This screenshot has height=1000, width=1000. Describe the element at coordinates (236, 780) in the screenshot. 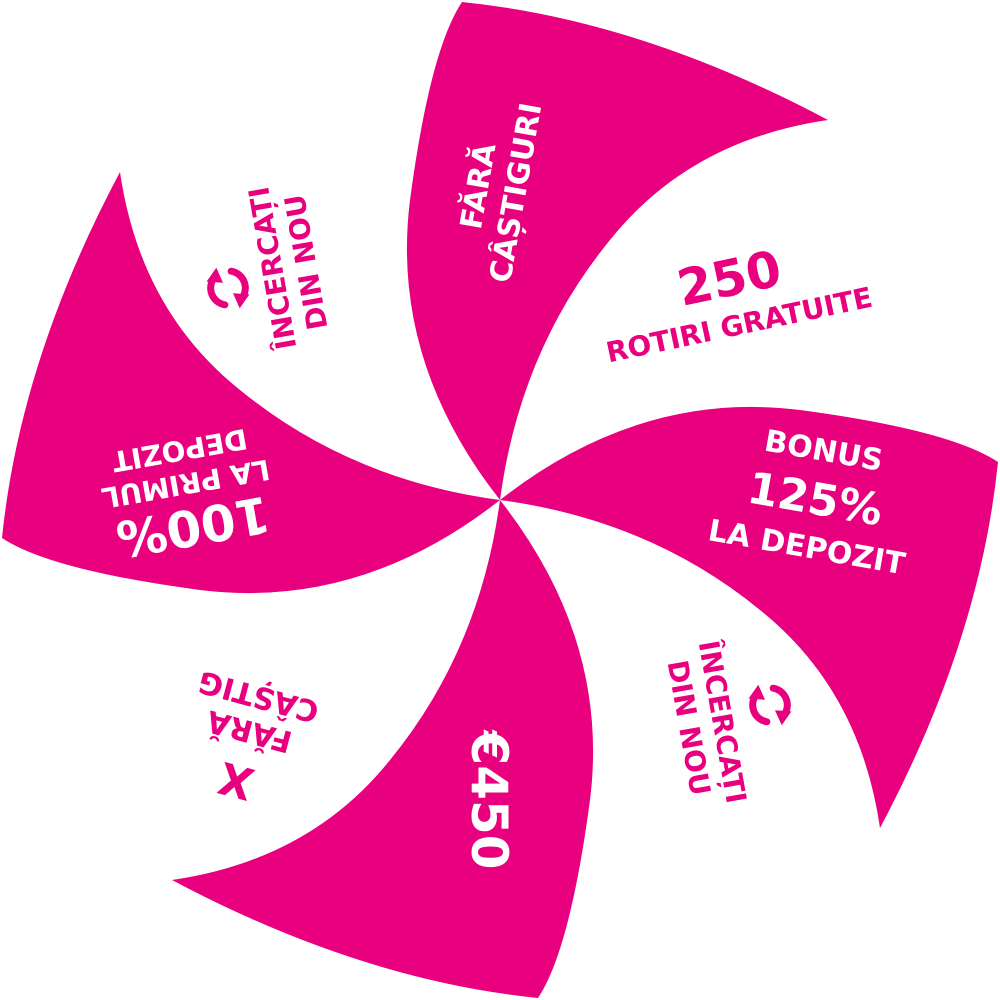

I see `segment-5-line-0: X` at that location.